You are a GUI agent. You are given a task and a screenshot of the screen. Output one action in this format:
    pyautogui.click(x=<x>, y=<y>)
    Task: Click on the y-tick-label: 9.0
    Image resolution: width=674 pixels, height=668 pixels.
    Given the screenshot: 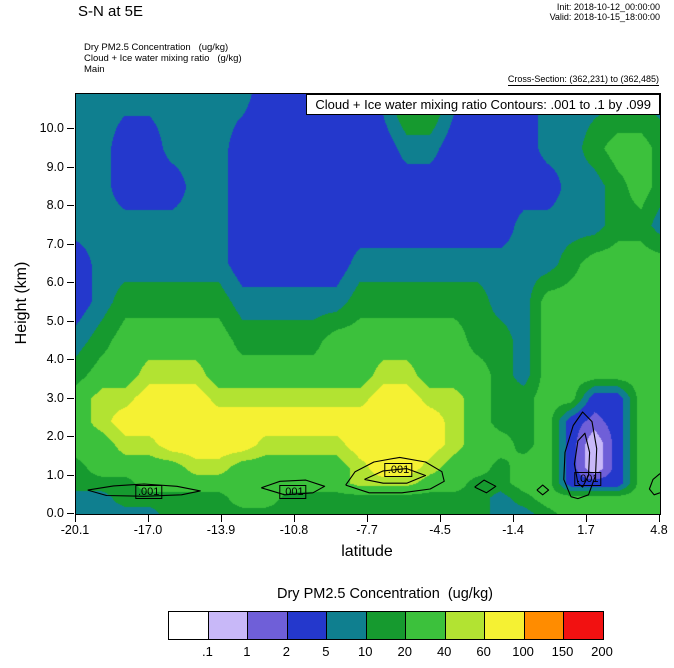 What is the action you would take?
    pyautogui.click(x=55, y=166)
    